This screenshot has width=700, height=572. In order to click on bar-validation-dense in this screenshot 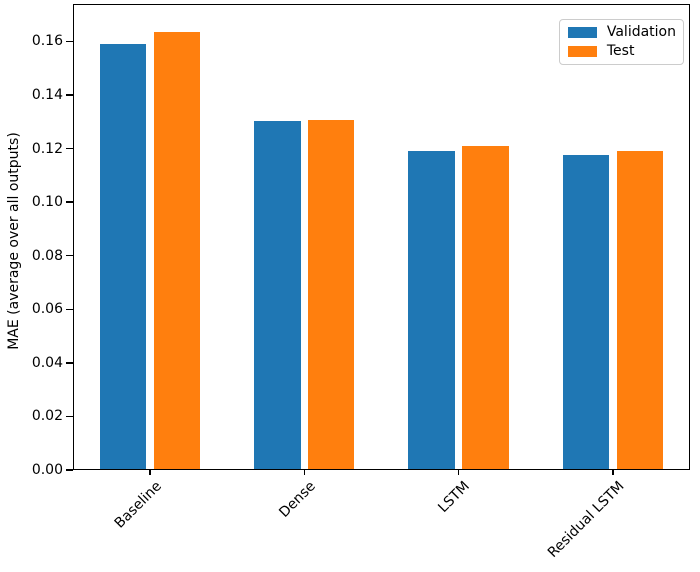, I will do `click(277, 295)`.